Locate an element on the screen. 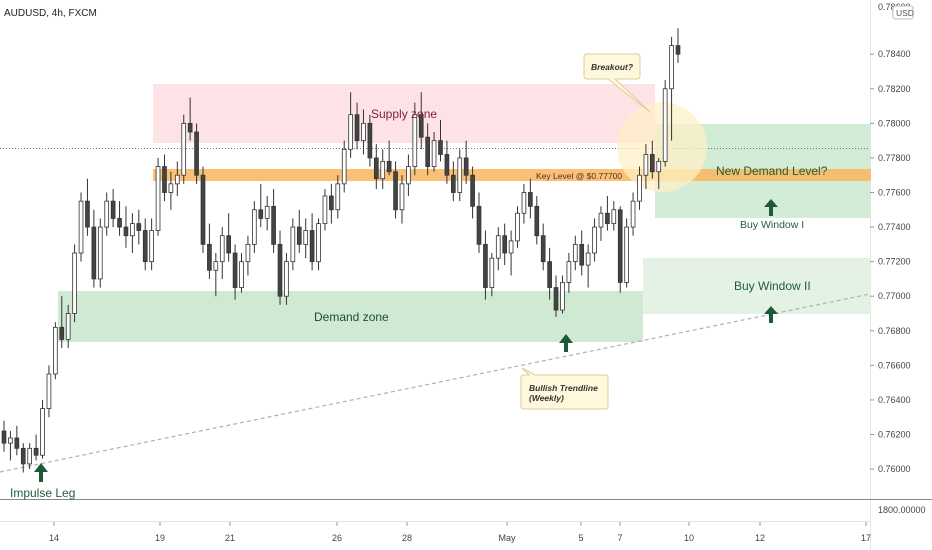 The image size is (932, 550). symbol-label: AUDUSD, 4h, FXCM is located at coordinates (50, 13).